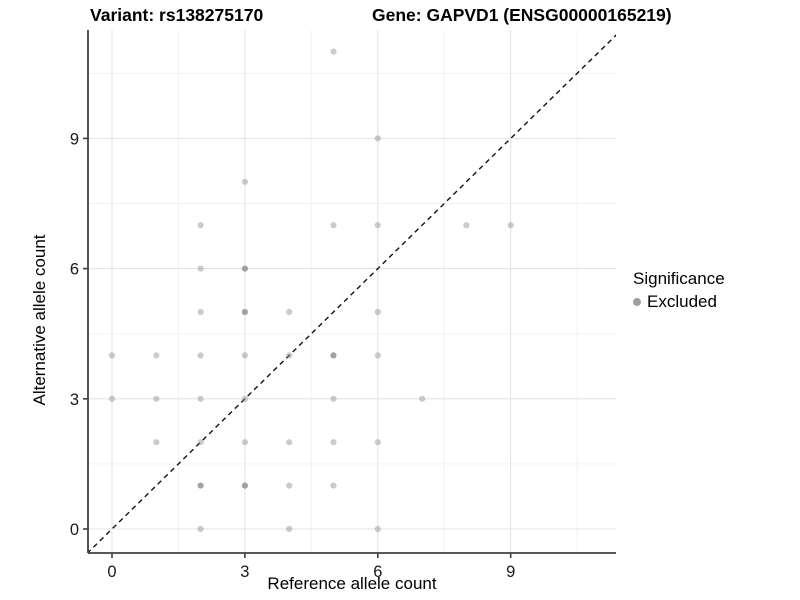 This screenshot has width=800, height=600. What do you see at coordinates (74, 530) in the screenshot?
I see `y-tick-label: 0` at bounding box center [74, 530].